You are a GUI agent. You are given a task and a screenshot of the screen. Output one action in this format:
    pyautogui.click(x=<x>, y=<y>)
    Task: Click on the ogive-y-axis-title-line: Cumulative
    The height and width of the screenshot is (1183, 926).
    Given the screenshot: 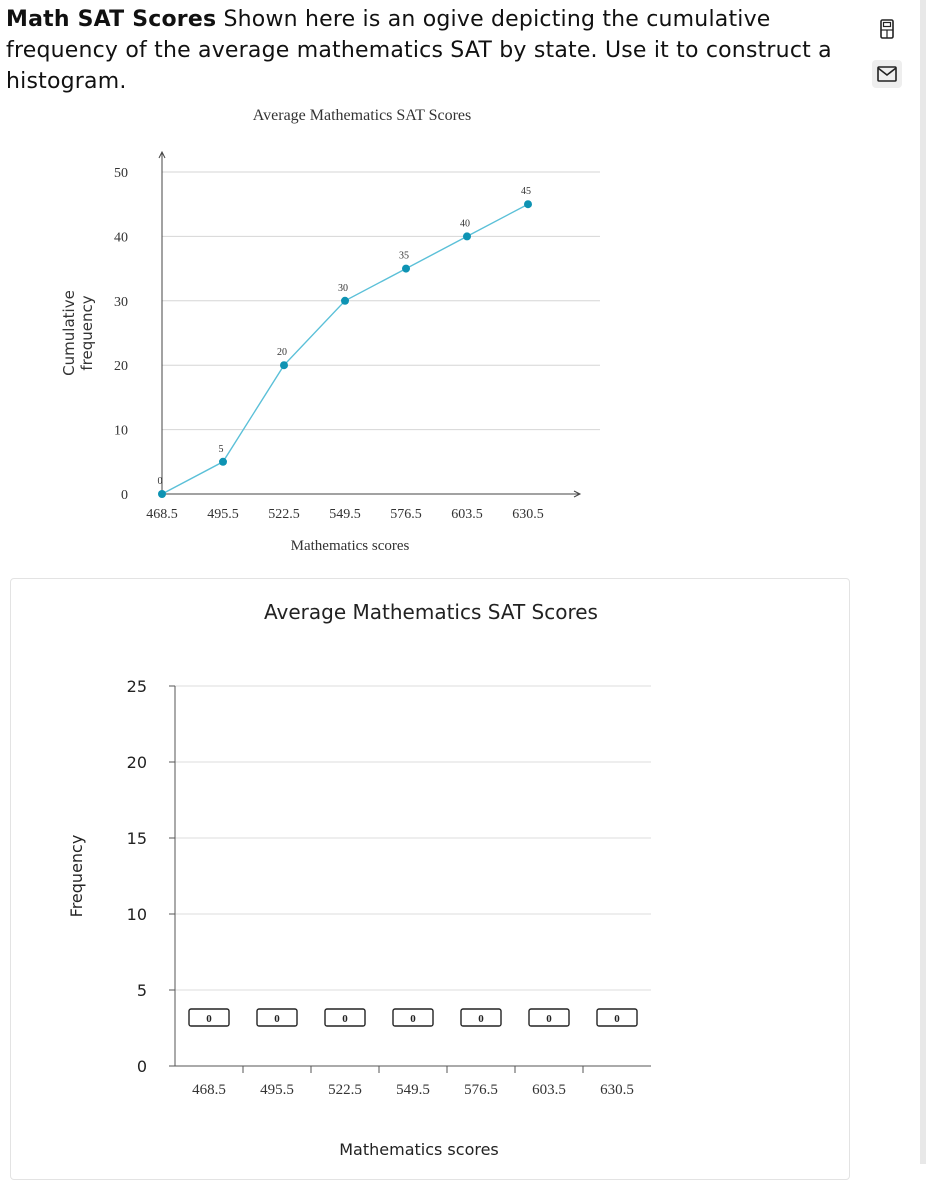 What is the action you would take?
    pyautogui.click(x=69, y=333)
    